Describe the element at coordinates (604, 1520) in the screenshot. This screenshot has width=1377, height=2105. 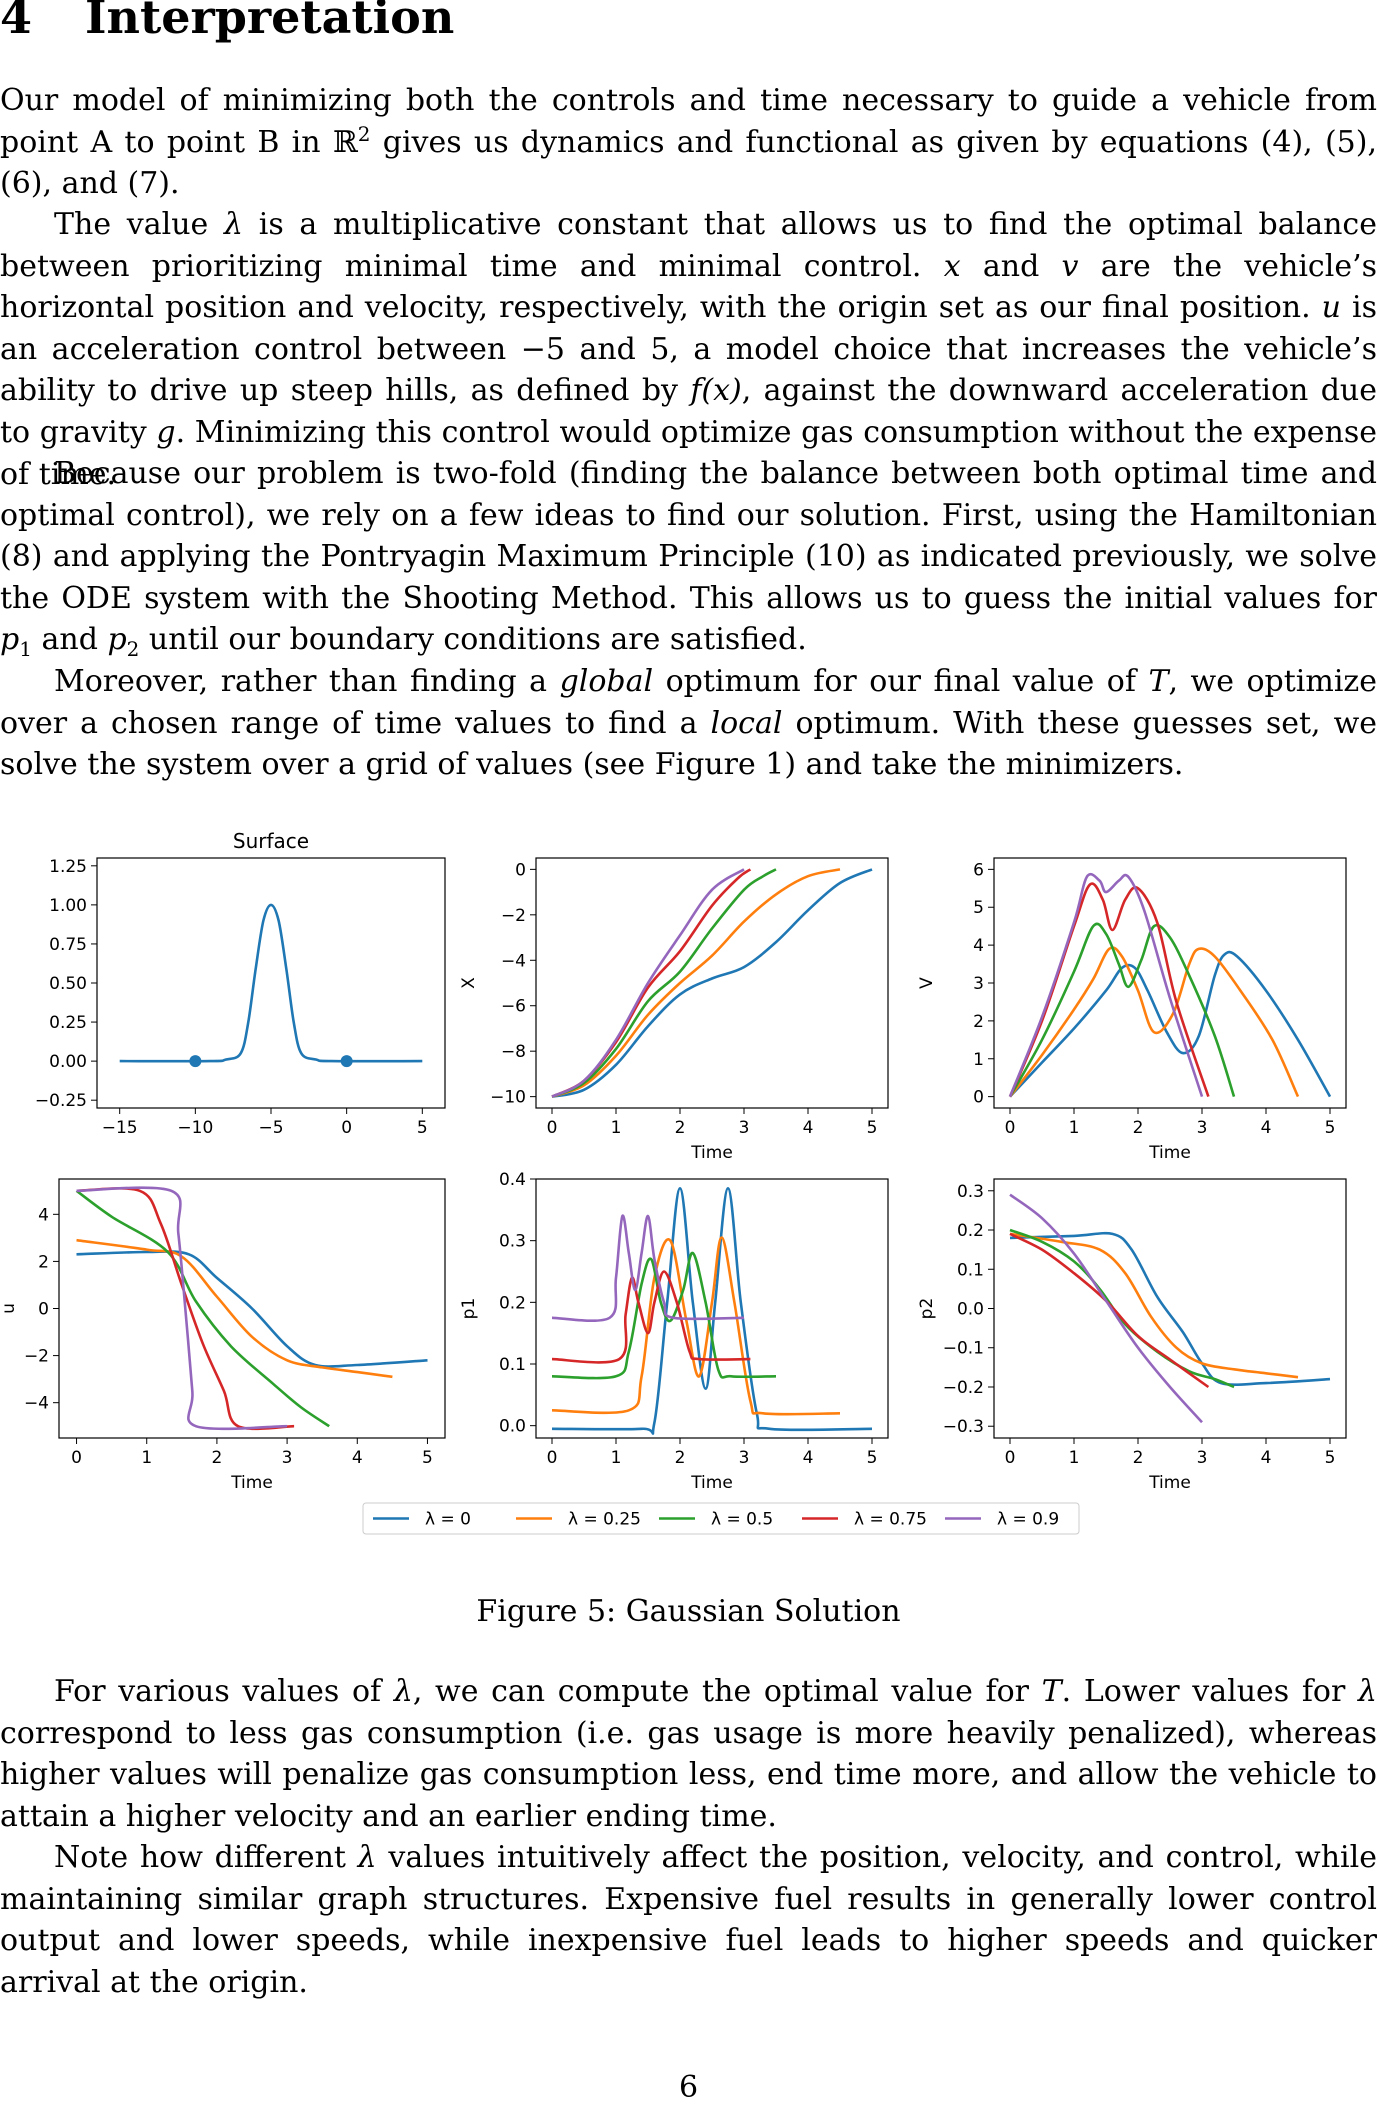
I see `legend-label: λ = 0.25` at that location.